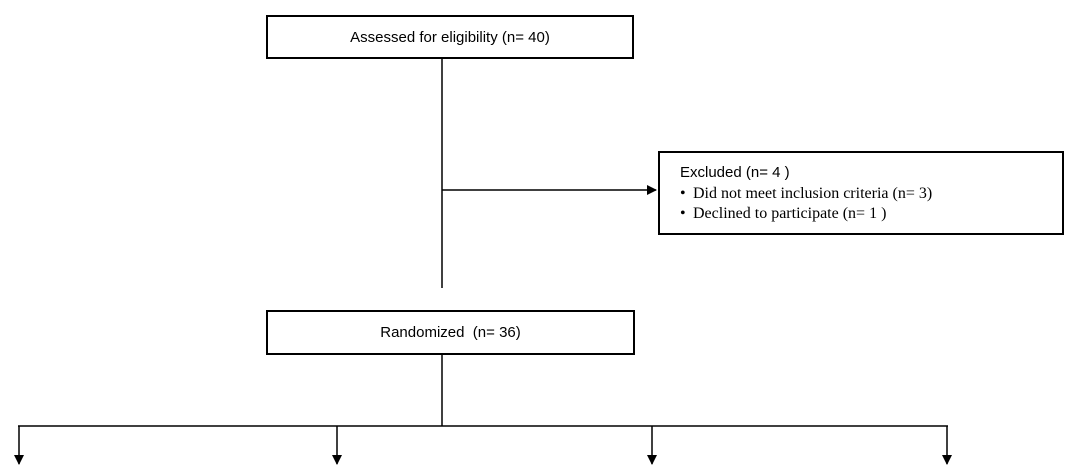 The image size is (1090, 466). Describe the element at coordinates (790, 213) in the screenshot. I see `exclusion-reason-label: Declined to participate (n= 1 )` at that location.